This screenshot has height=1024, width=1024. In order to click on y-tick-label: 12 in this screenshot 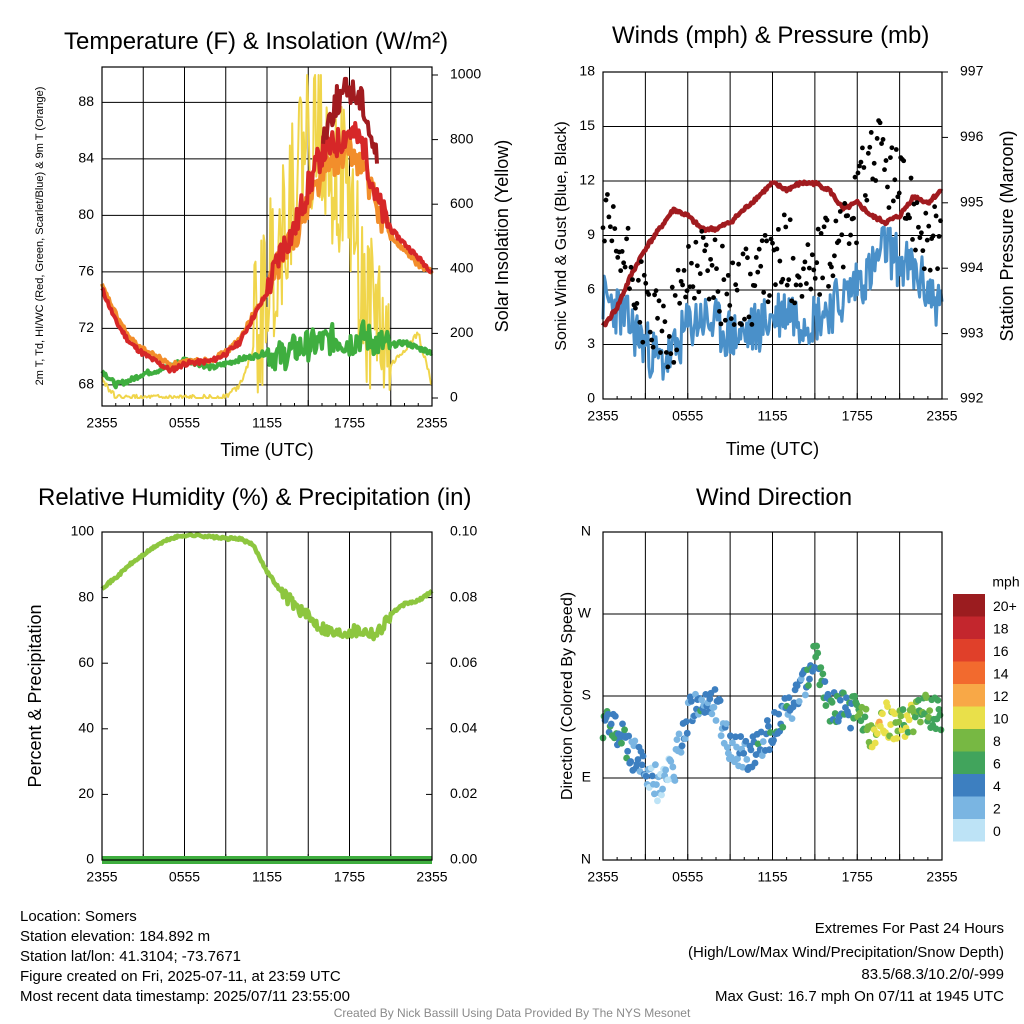, I will do `click(587, 180)`.